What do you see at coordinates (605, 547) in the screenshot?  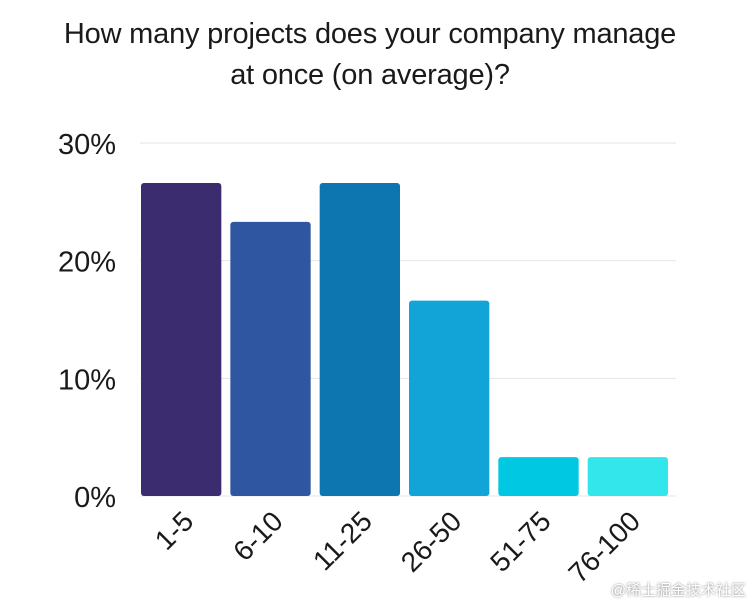 I see `x-tick-label: 76-100` at bounding box center [605, 547].